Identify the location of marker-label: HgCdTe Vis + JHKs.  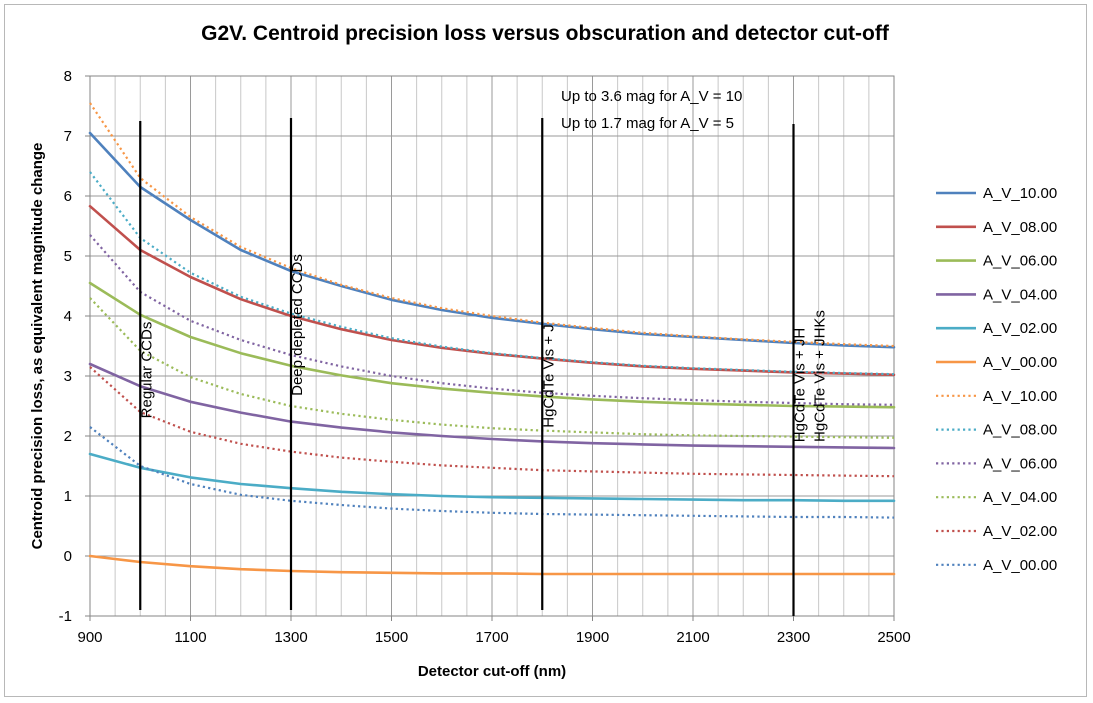
(820, 376).